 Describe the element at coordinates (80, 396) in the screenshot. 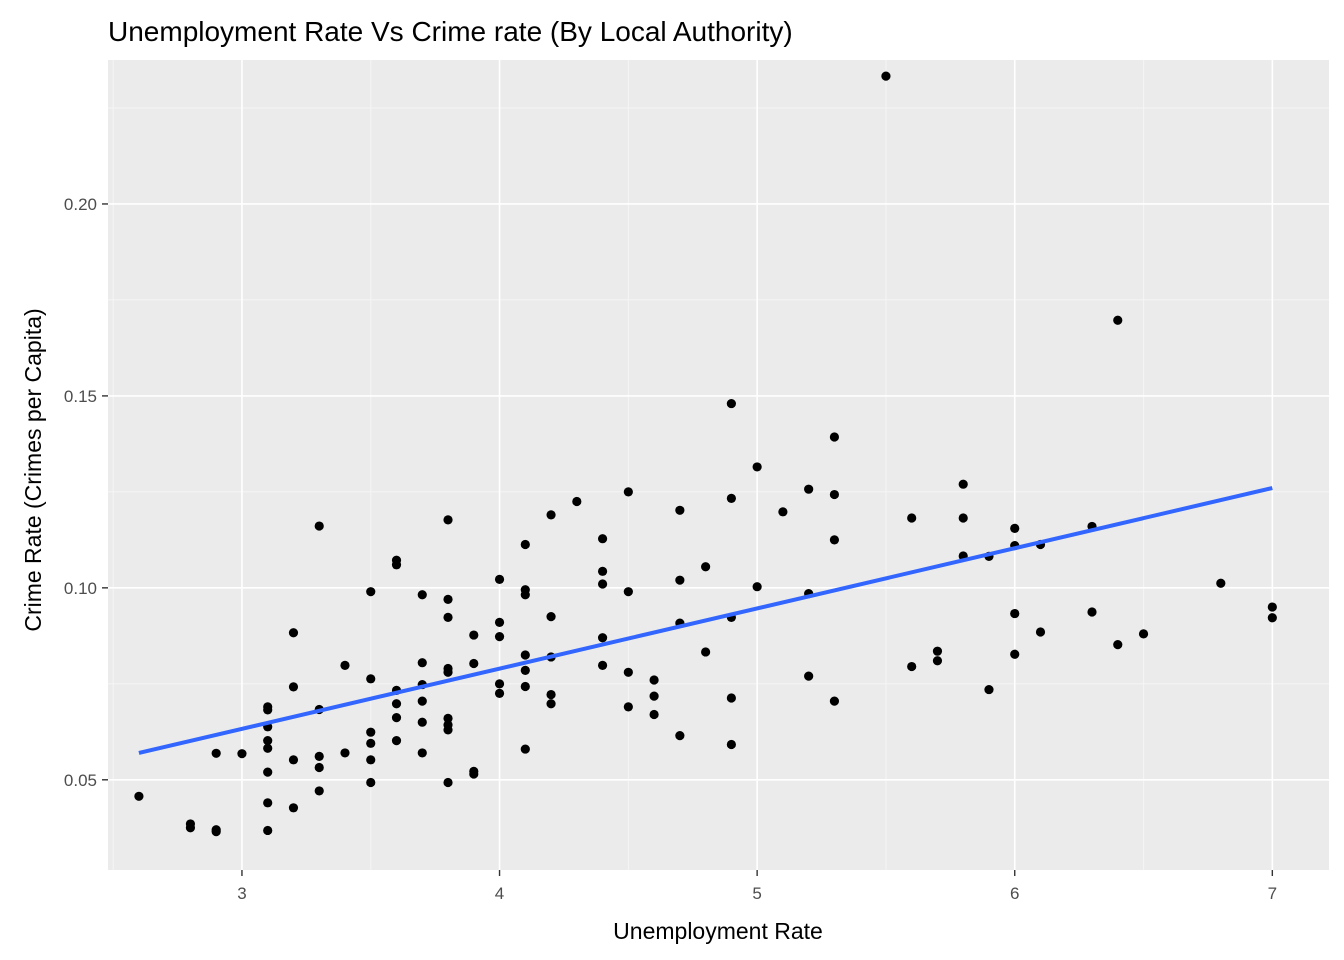

I see `y-tick-label: 0.15` at that location.